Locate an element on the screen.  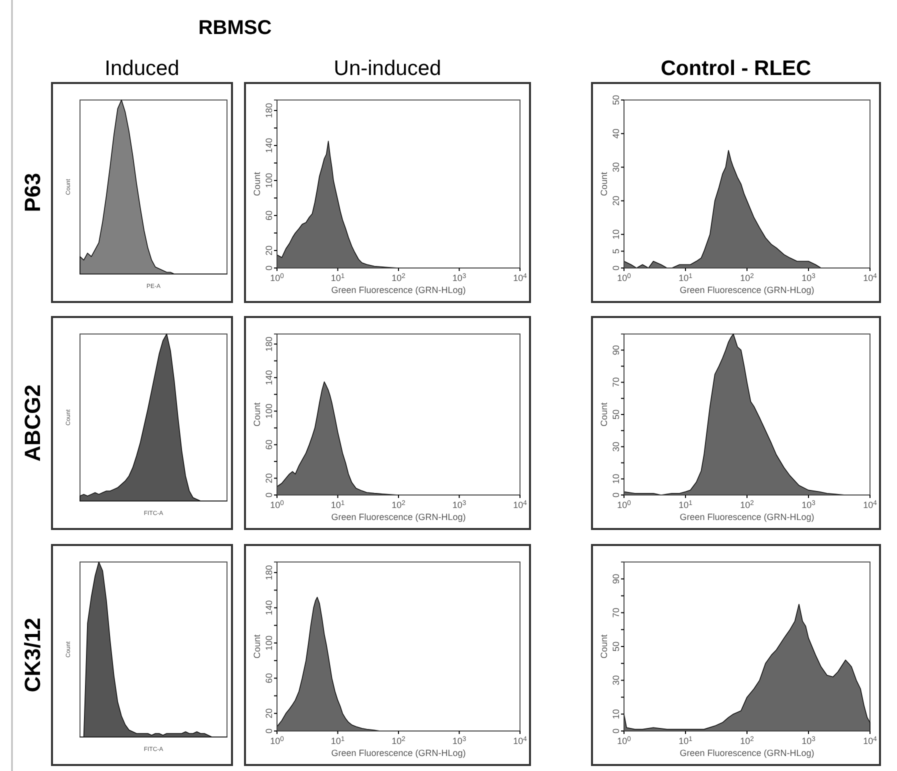
text: RBMSC is located at coordinates (235, 28).